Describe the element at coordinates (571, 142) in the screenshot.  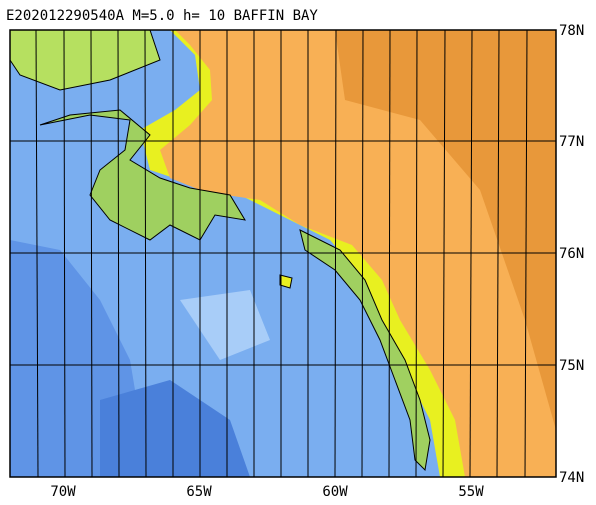
I see `lat-label: 77N` at that location.